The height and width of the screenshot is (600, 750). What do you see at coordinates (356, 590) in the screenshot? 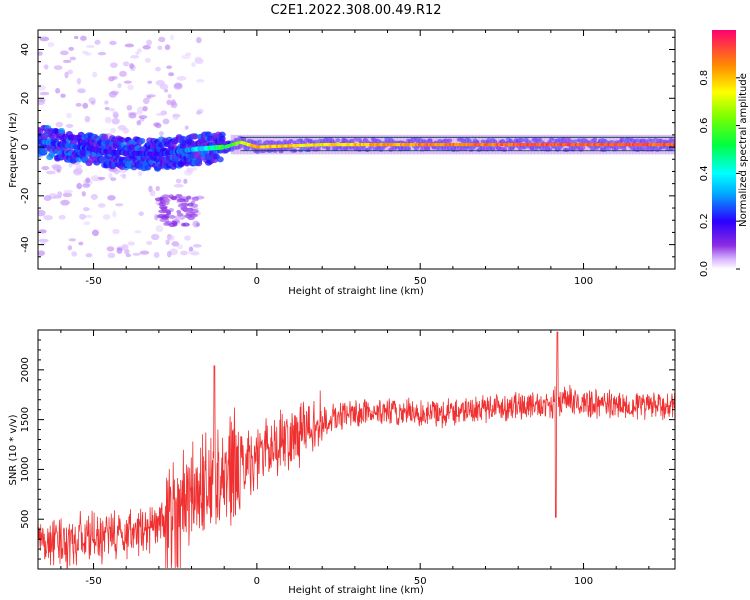
I see `snr-x-axis-label: Height of straight line (km)` at bounding box center [356, 590].